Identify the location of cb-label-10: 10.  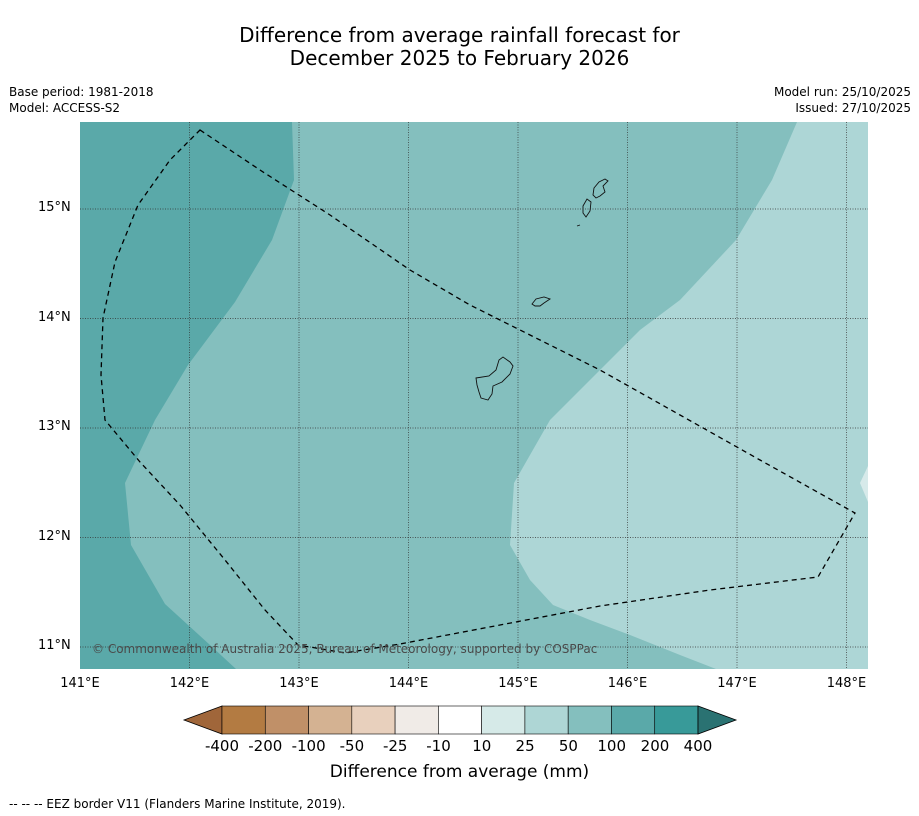
(482, 746).